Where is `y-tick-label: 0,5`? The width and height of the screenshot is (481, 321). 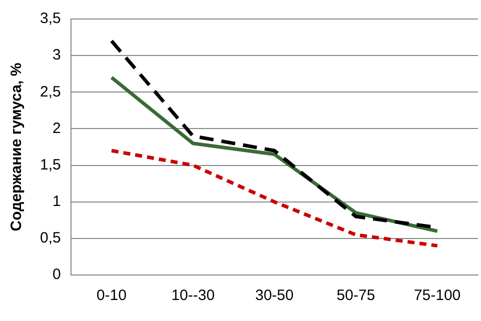 y-tick-label: 0,5 is located at coordinates (50, 238).